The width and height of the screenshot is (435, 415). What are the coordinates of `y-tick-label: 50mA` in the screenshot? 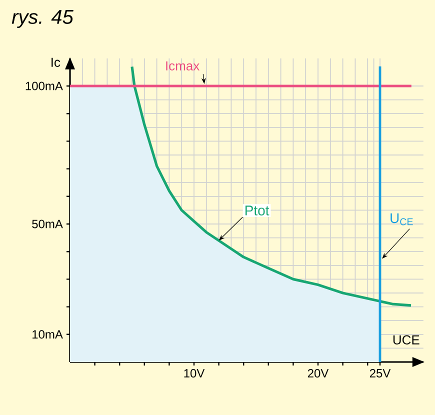 It's located at (47, 224).